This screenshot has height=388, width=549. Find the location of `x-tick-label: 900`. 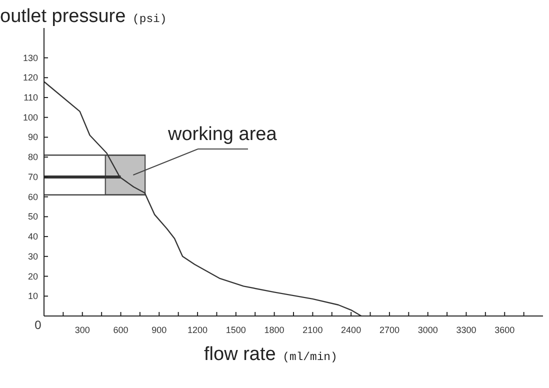

x-tick-label: 900 is located at coordinates (159, 330).